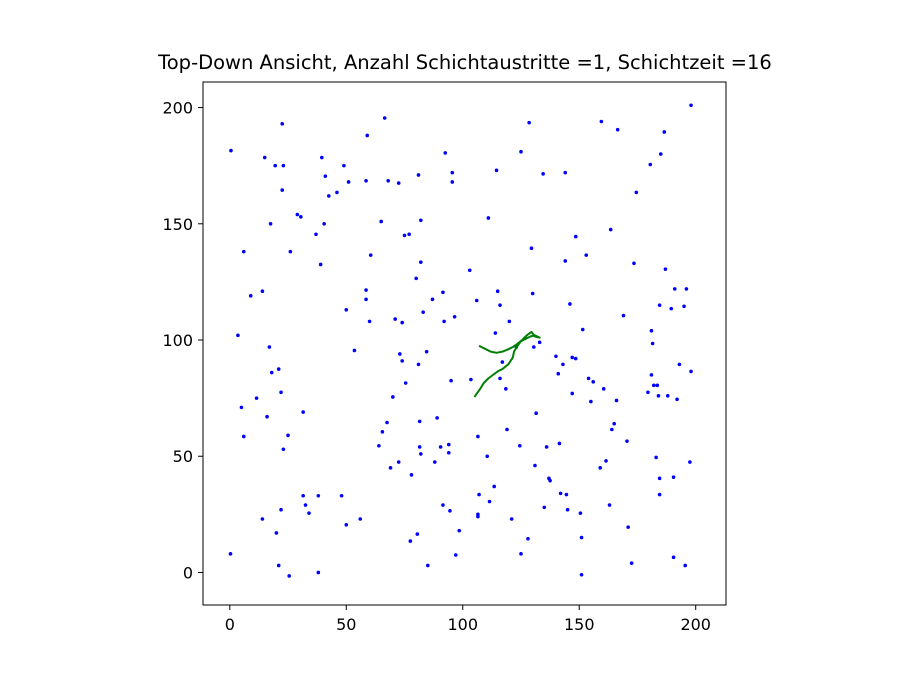 The width and height of the screenshot is (908, 680). Describe the element at coordinates (182, 340) in the screenshot. I see `y-axis: 0 50 100 150 200` at that location.